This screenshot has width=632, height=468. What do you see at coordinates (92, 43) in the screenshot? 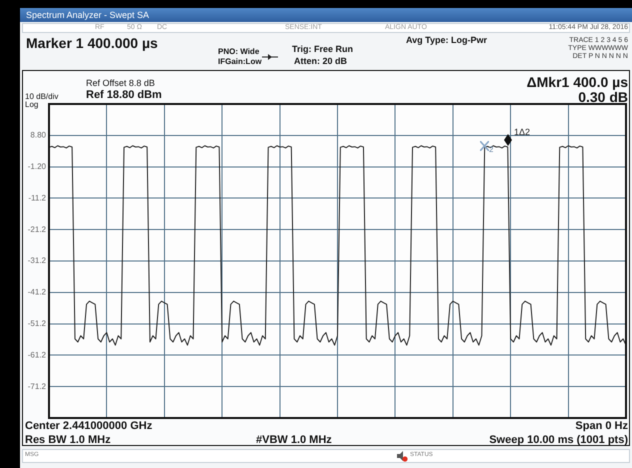
I see `text: Marker 1 400.000 µs` at bounding box center [92, 43].